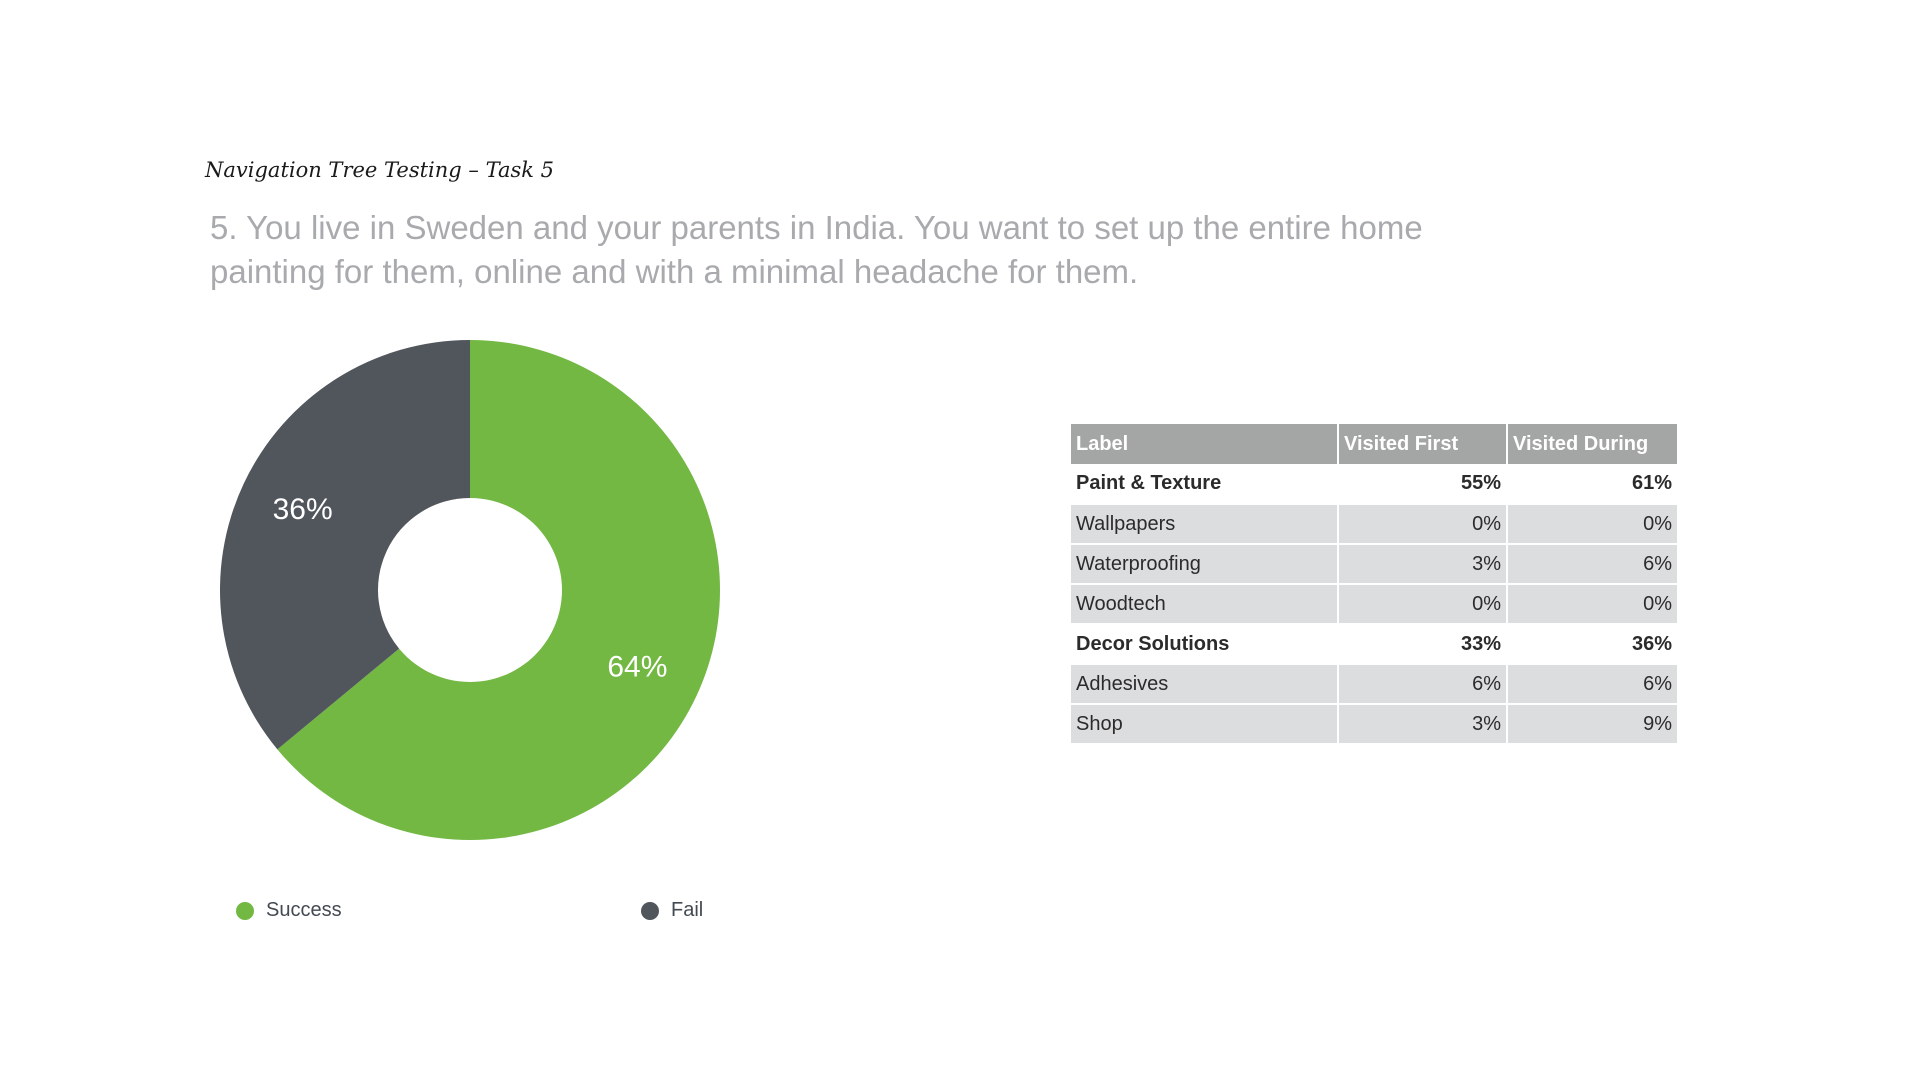 Image resolution: width=1920 pixels, height=1080 pixels. I want to click on success-fail-donut-chart: 64% 36%, so click(469, 590).